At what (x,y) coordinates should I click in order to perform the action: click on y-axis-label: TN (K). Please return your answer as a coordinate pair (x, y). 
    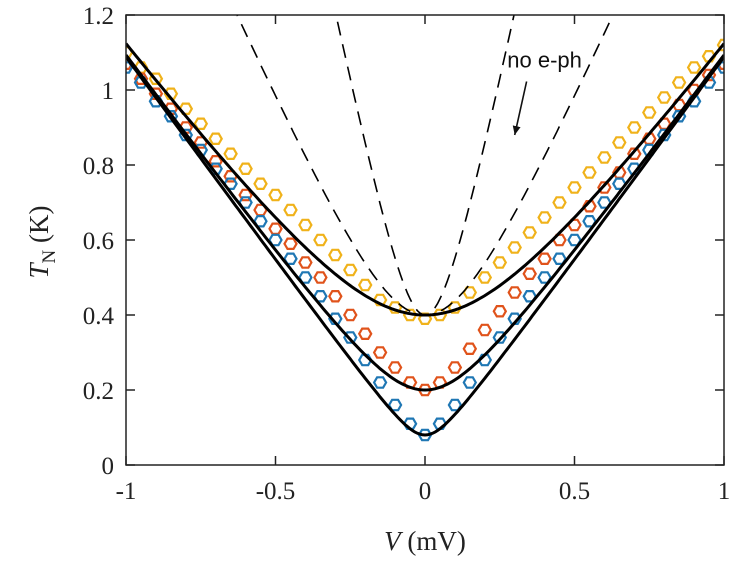
    Looking at the image, I should click on (42, 242).